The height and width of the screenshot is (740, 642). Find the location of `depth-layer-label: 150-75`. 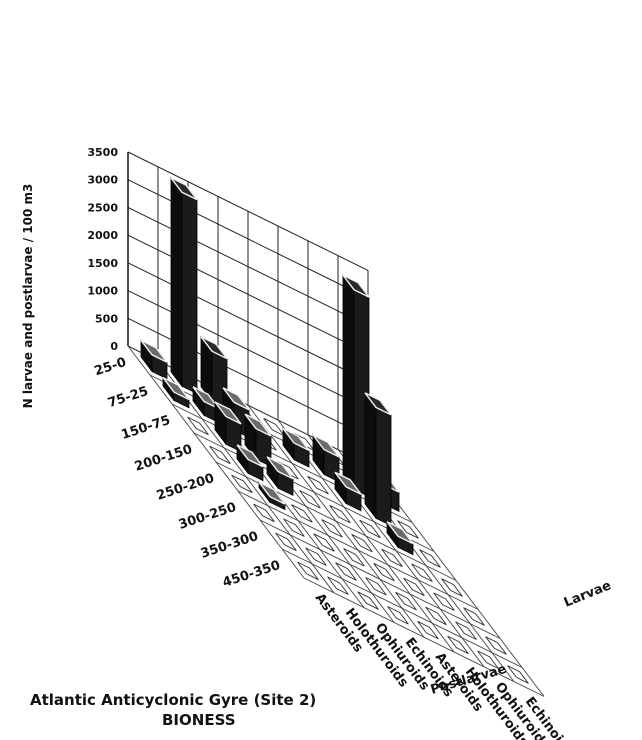

depth-layer-label: 150-75 is located at coordinates (145, 428).